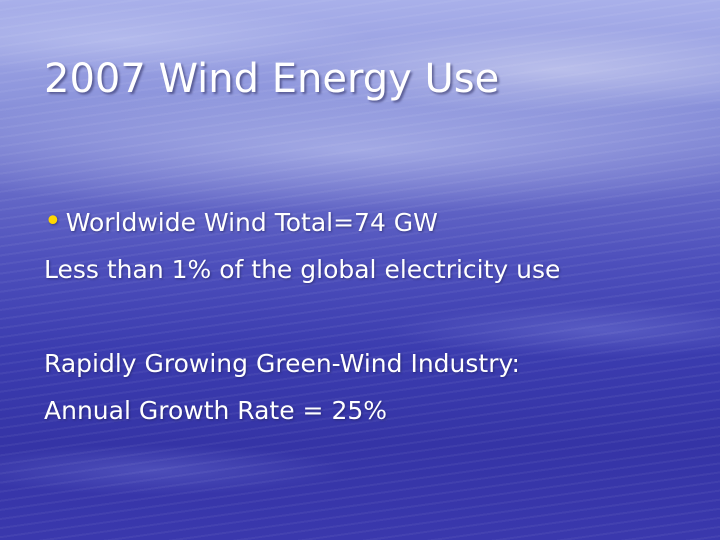 Image resolution: width=720 pixels, height=540 pixels. I want to click on industry-growth-text: Rapidly Growing Green-Wind Industry:, so click(282, 363).